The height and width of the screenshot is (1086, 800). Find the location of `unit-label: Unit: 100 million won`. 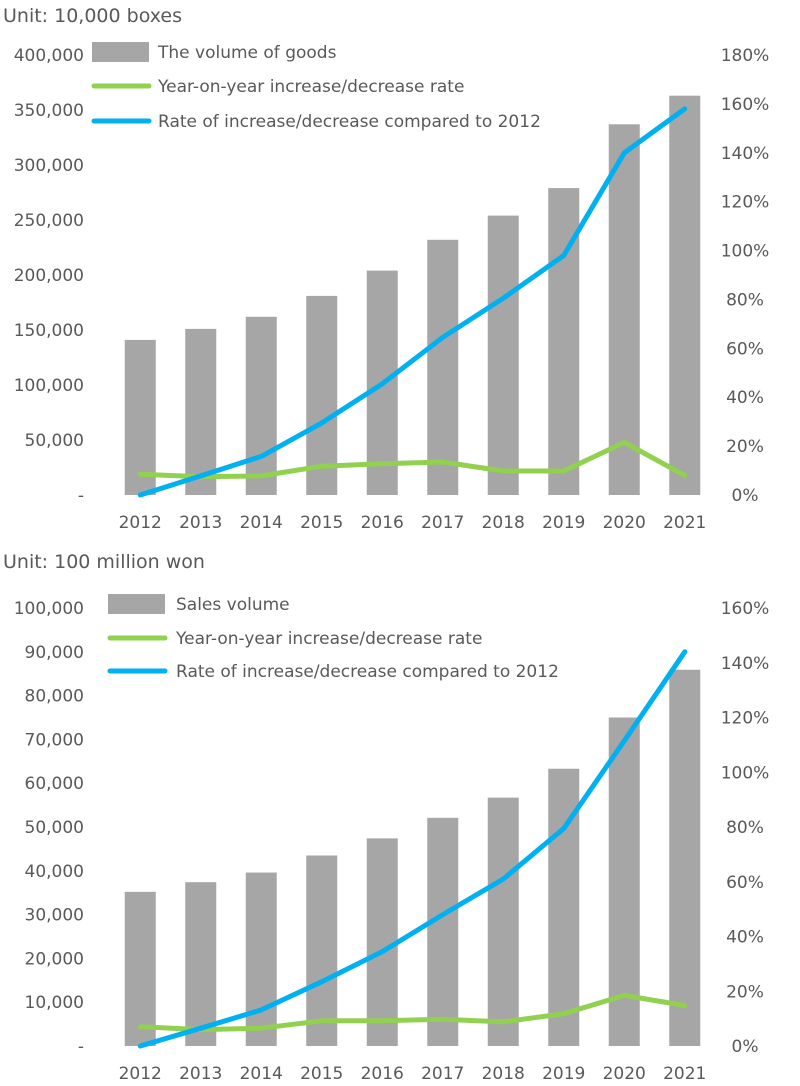

unit-label: Unit: 100 million won is located at coordinates (104, 562).